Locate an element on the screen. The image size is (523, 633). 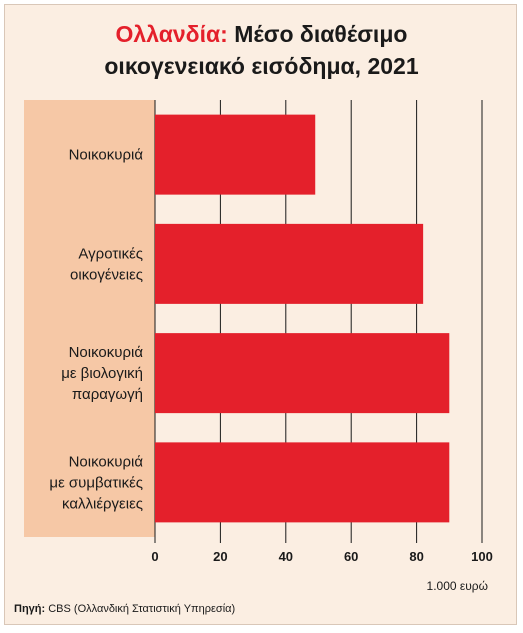
title-country: Ολλανδία: is located at coordinates (171, 34).